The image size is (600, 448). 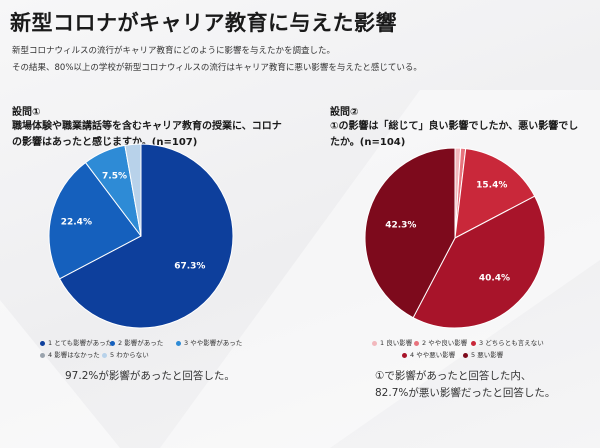 I want to click on page-title: 新型コロナがキャリア教育に与えた影響, so click(x=203, y=23).